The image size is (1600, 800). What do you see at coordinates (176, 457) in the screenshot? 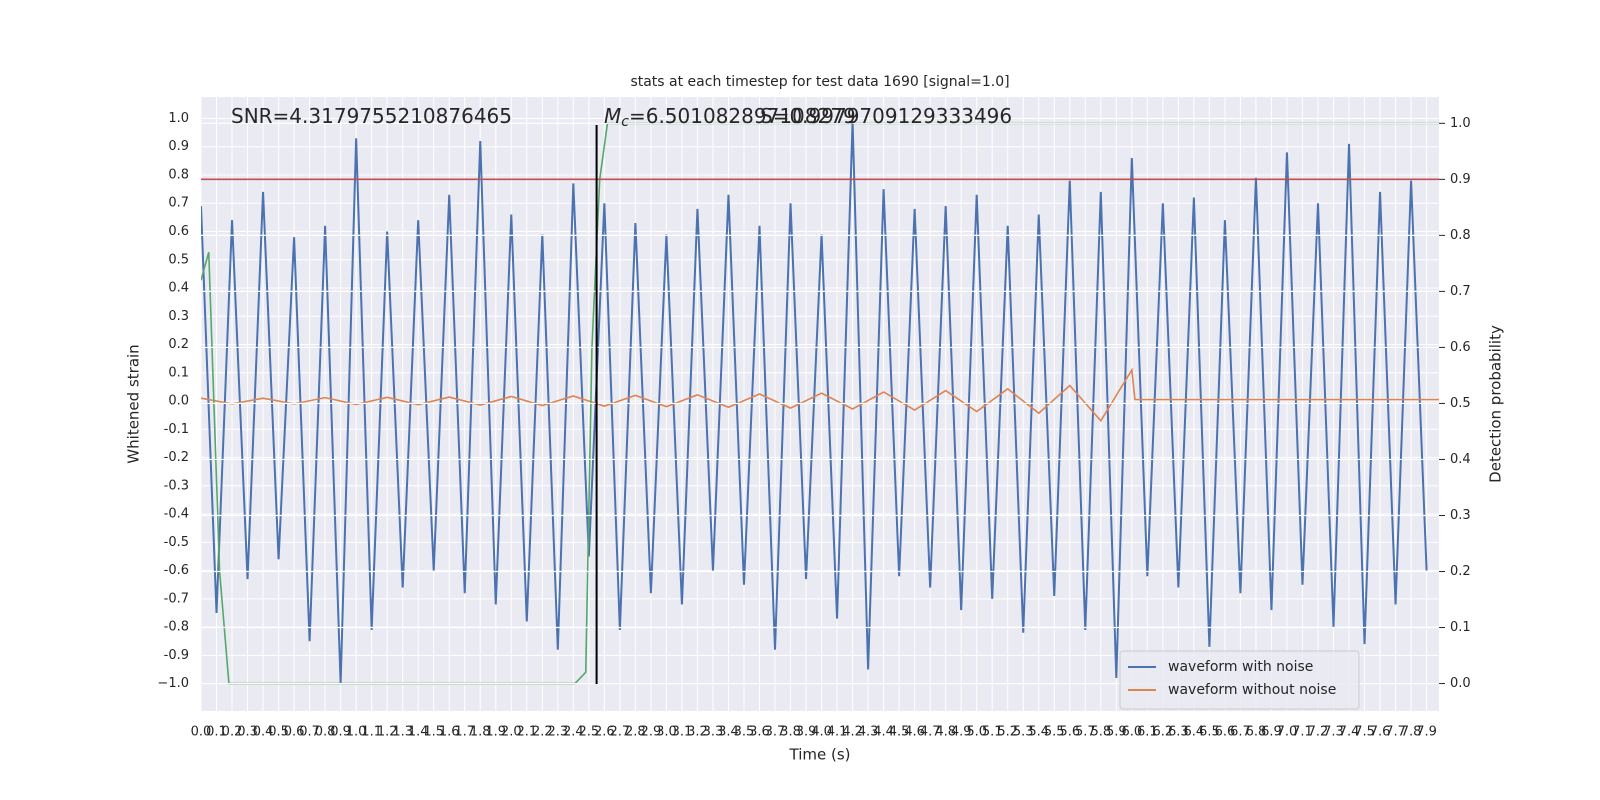
I see `y-tick-label: -0.2` at bounding box center [176, 457].